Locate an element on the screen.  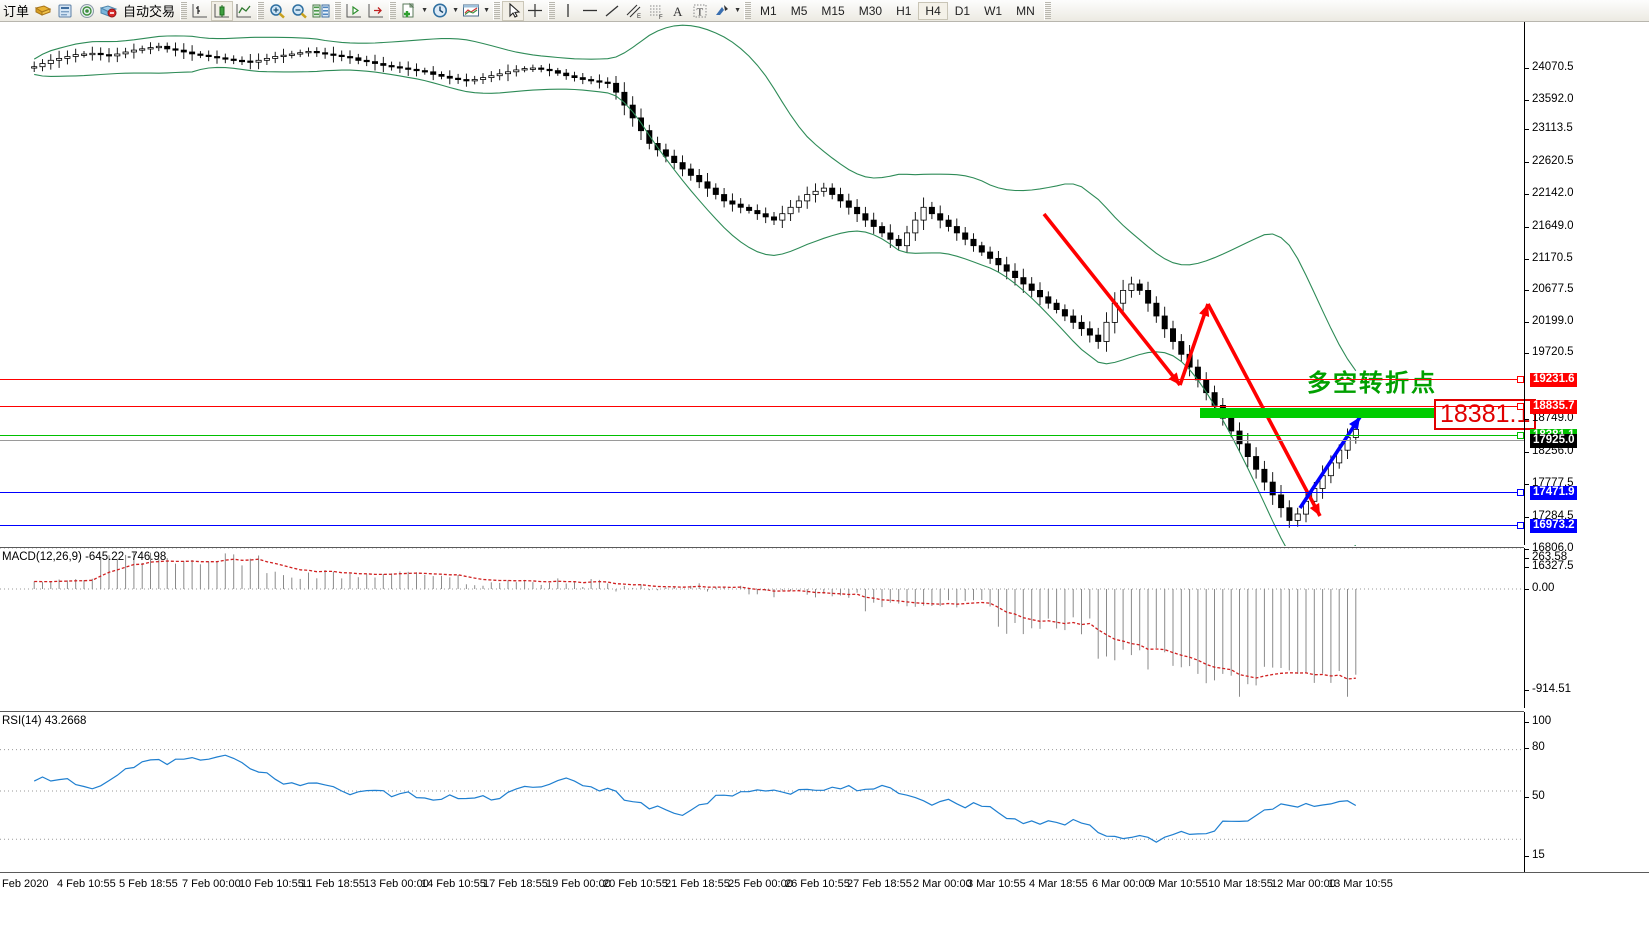
time-axis-label: 14 Feb 10:55 is located at coordinates (453, 884).